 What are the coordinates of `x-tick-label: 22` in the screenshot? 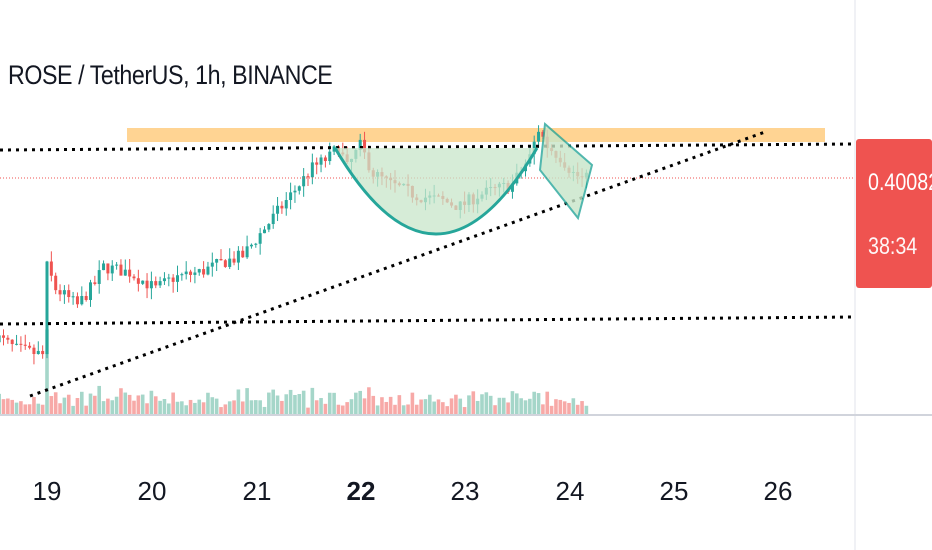 It's located at (361, 491).